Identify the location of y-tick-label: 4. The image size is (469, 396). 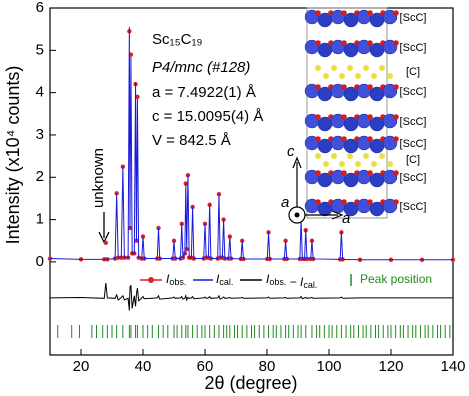
(40, 92).